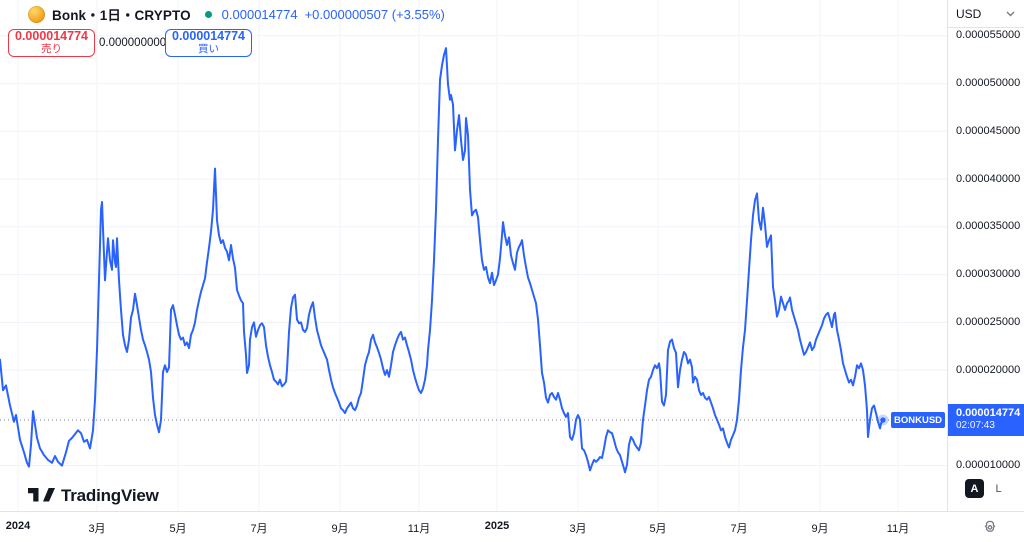  I want to click on log-scale-button: L, so click(998, 488).